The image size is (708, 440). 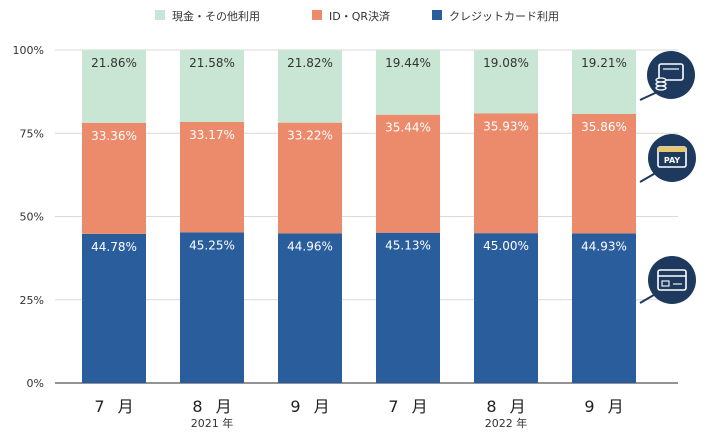 I want to click on data-label: 44.78%, so click(x=114, y=247).